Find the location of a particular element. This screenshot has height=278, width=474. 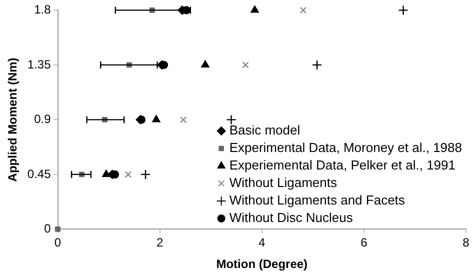

x-axis-title: Motion (Degree) is located at coordinates (262, 264).